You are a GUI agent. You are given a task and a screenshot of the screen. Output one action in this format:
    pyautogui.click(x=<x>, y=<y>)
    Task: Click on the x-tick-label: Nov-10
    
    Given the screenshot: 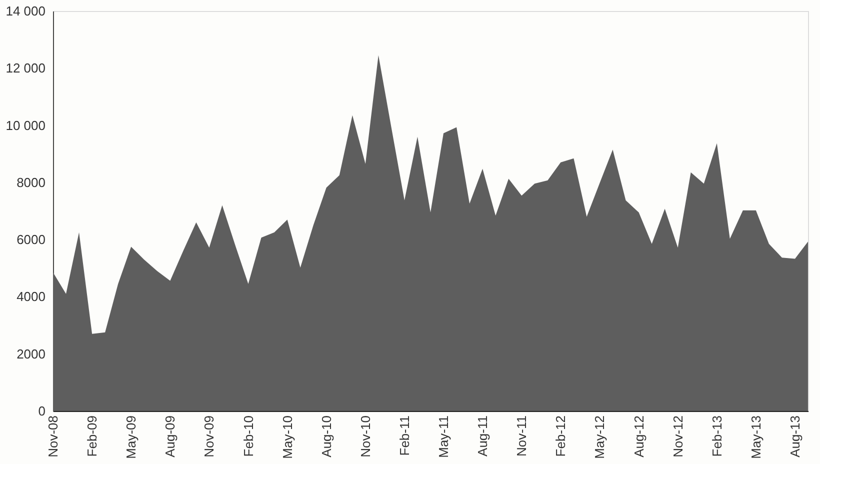 What is the action you would take?
    pyautogui.click(x=365, y=437)
    